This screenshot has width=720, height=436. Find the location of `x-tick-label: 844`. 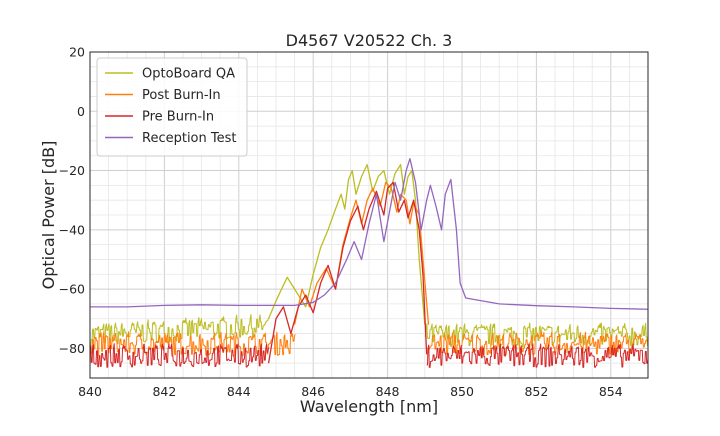

x-tick-label: 844 is located at coordinates (239, 391).